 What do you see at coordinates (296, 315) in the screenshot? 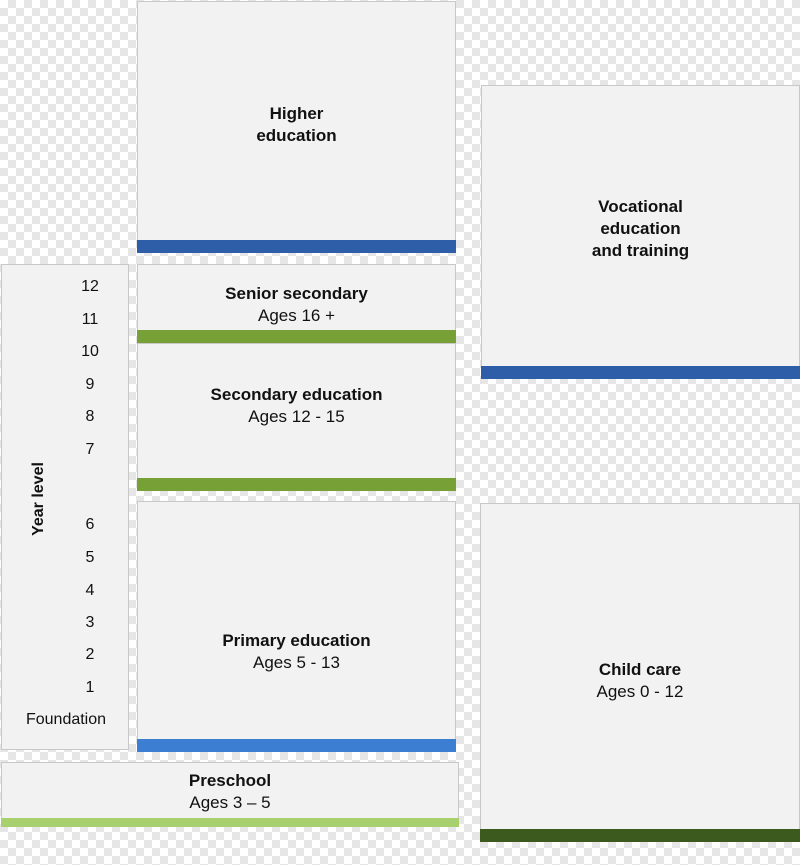
I see `senior-secondary-ages: Ages 16 +` at bounding box center [296, 315].